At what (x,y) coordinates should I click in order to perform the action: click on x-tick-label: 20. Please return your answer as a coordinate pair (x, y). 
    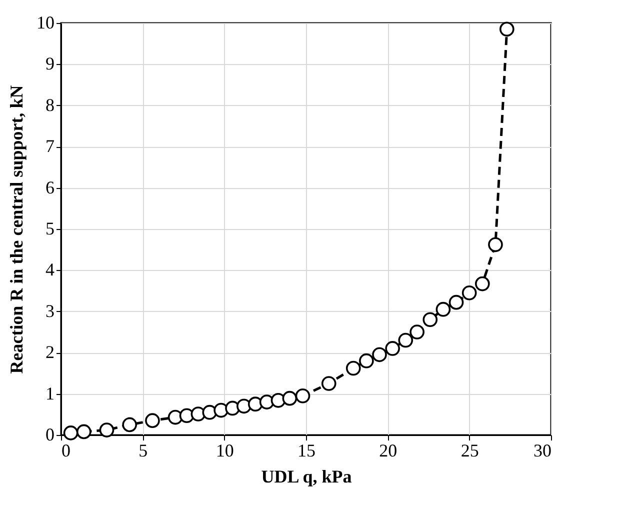
    Looking at the image, I should click on (388, 450).